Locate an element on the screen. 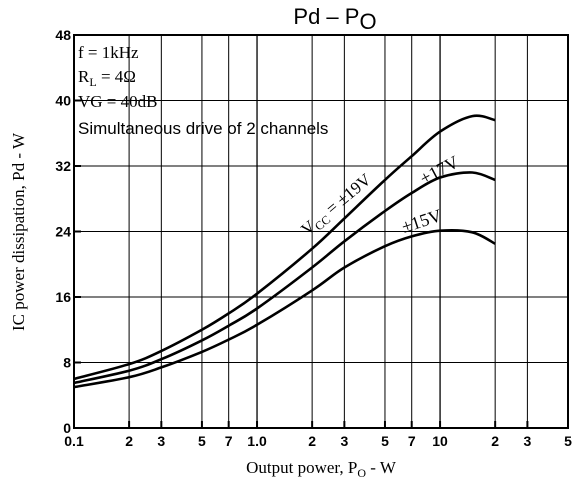  y-axis-label: IC power dissipation, Pd - W is located at coordinates (18, 231).